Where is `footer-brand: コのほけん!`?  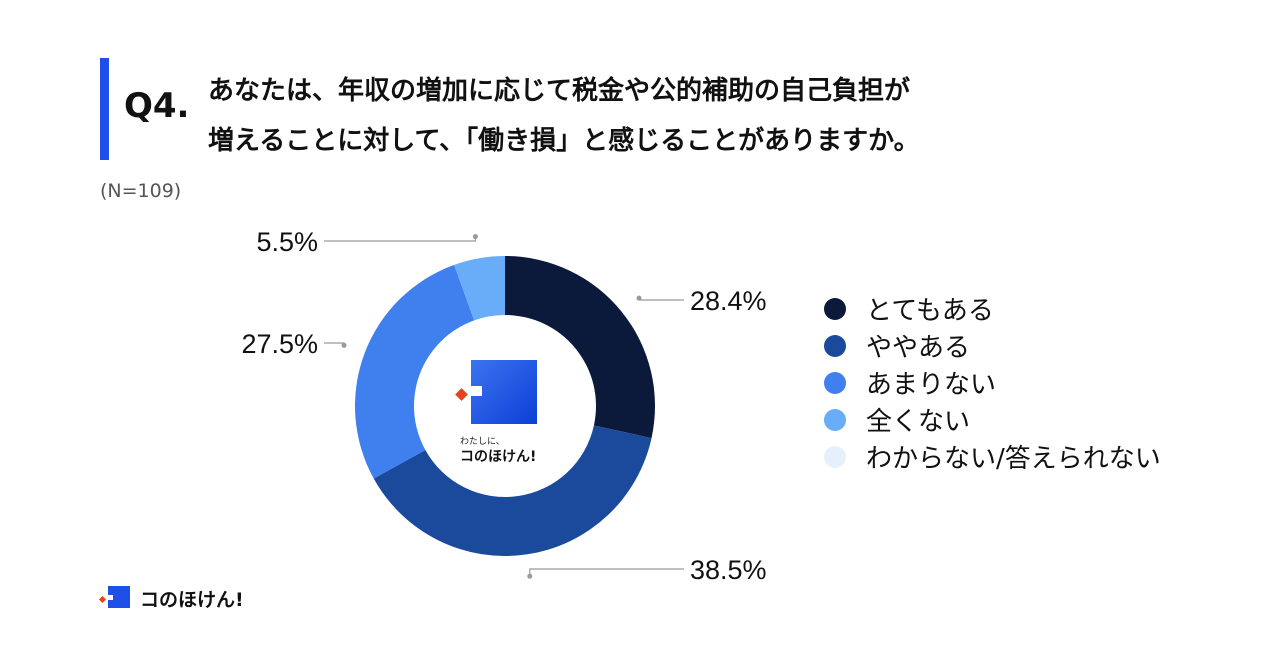 footer-brand: コのほけん! is located at coordinates (192, 600).